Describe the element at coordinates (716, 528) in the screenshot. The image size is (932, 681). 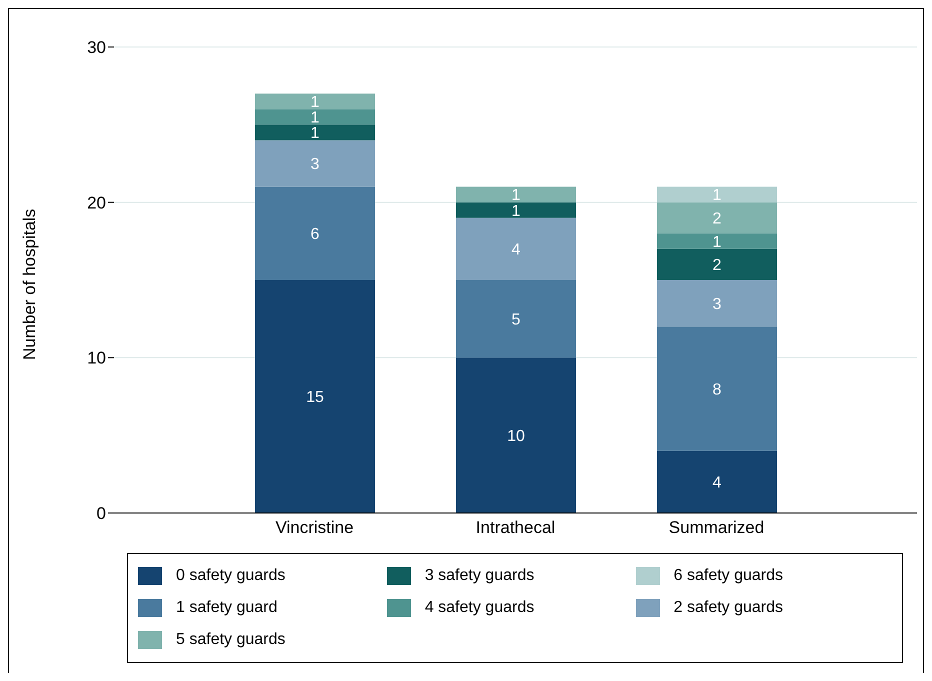
I see `x-tick-label: Summarized` at that location.